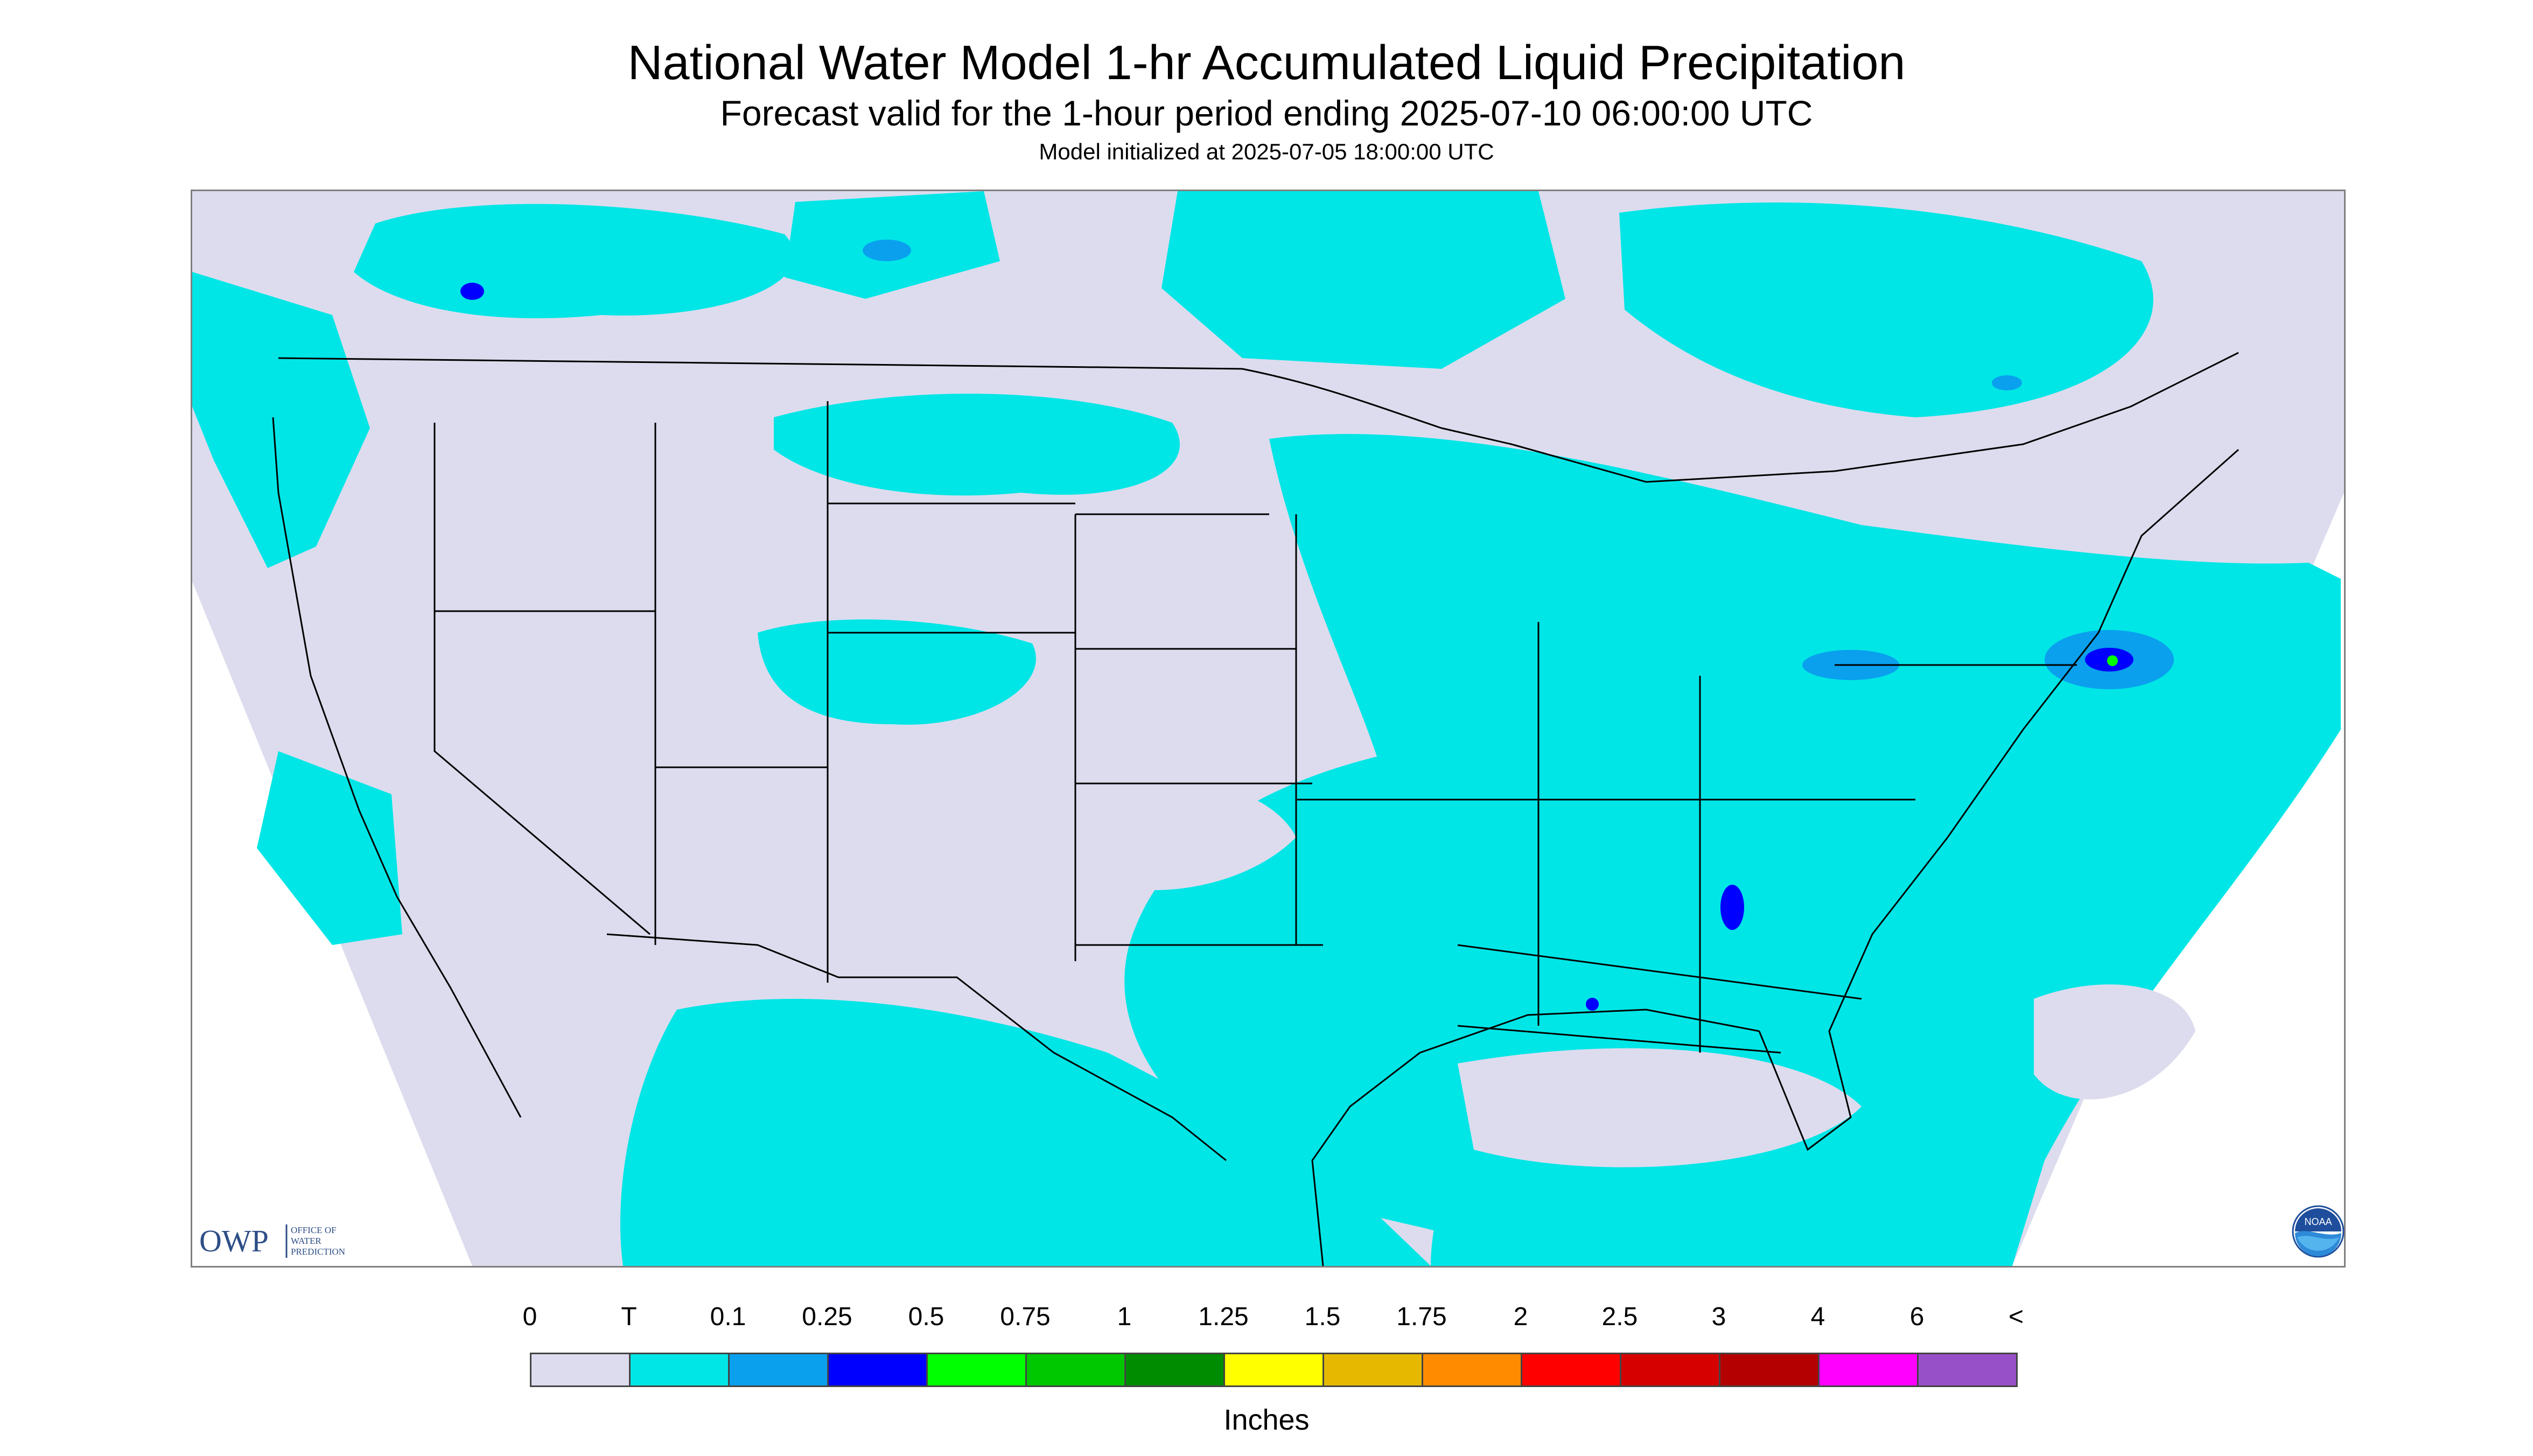 This screenshot has width=2533, height=1456. What do you see at coordinates (2007, 382) in the screenshot?
I see `heavy-precip-quebec` at bounding box center [2007, 382].